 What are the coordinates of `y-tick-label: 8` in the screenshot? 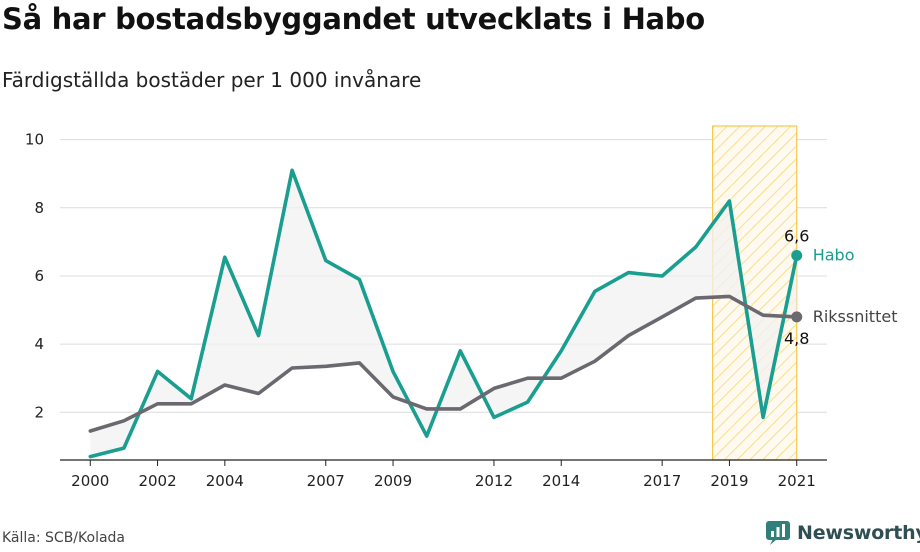 It's located at (39, 208).